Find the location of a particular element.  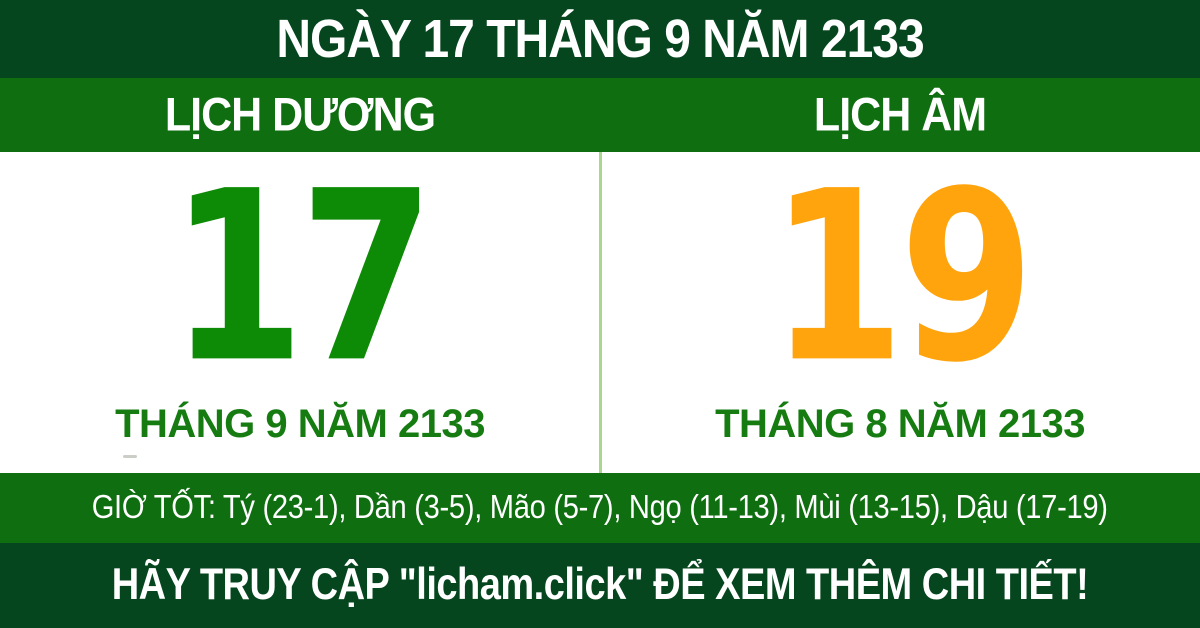

solar-calendar-label: LỊCH DƯƠNG is located at coordinates (300, 114).